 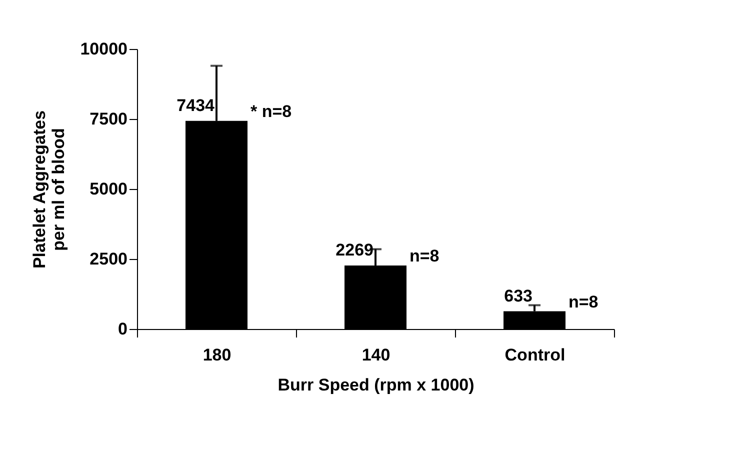 What do you see at coordinates (355, 250) in the screenshot?
I see `data-label: 2269` at bounding box center [355, 250].